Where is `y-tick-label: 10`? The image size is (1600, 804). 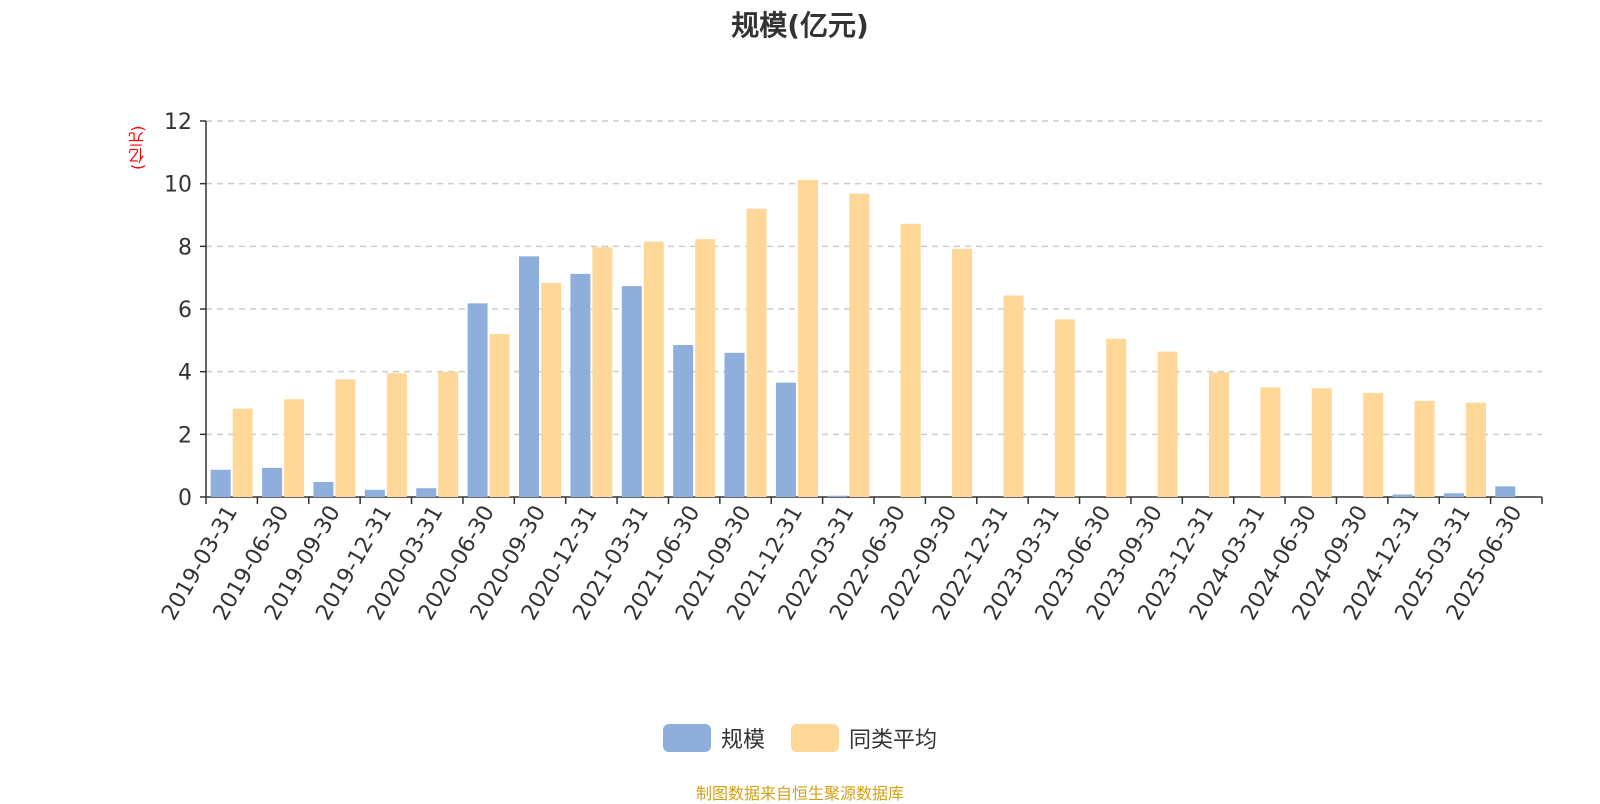 y-tick-label: 10 is located at coordinates (178, 185).